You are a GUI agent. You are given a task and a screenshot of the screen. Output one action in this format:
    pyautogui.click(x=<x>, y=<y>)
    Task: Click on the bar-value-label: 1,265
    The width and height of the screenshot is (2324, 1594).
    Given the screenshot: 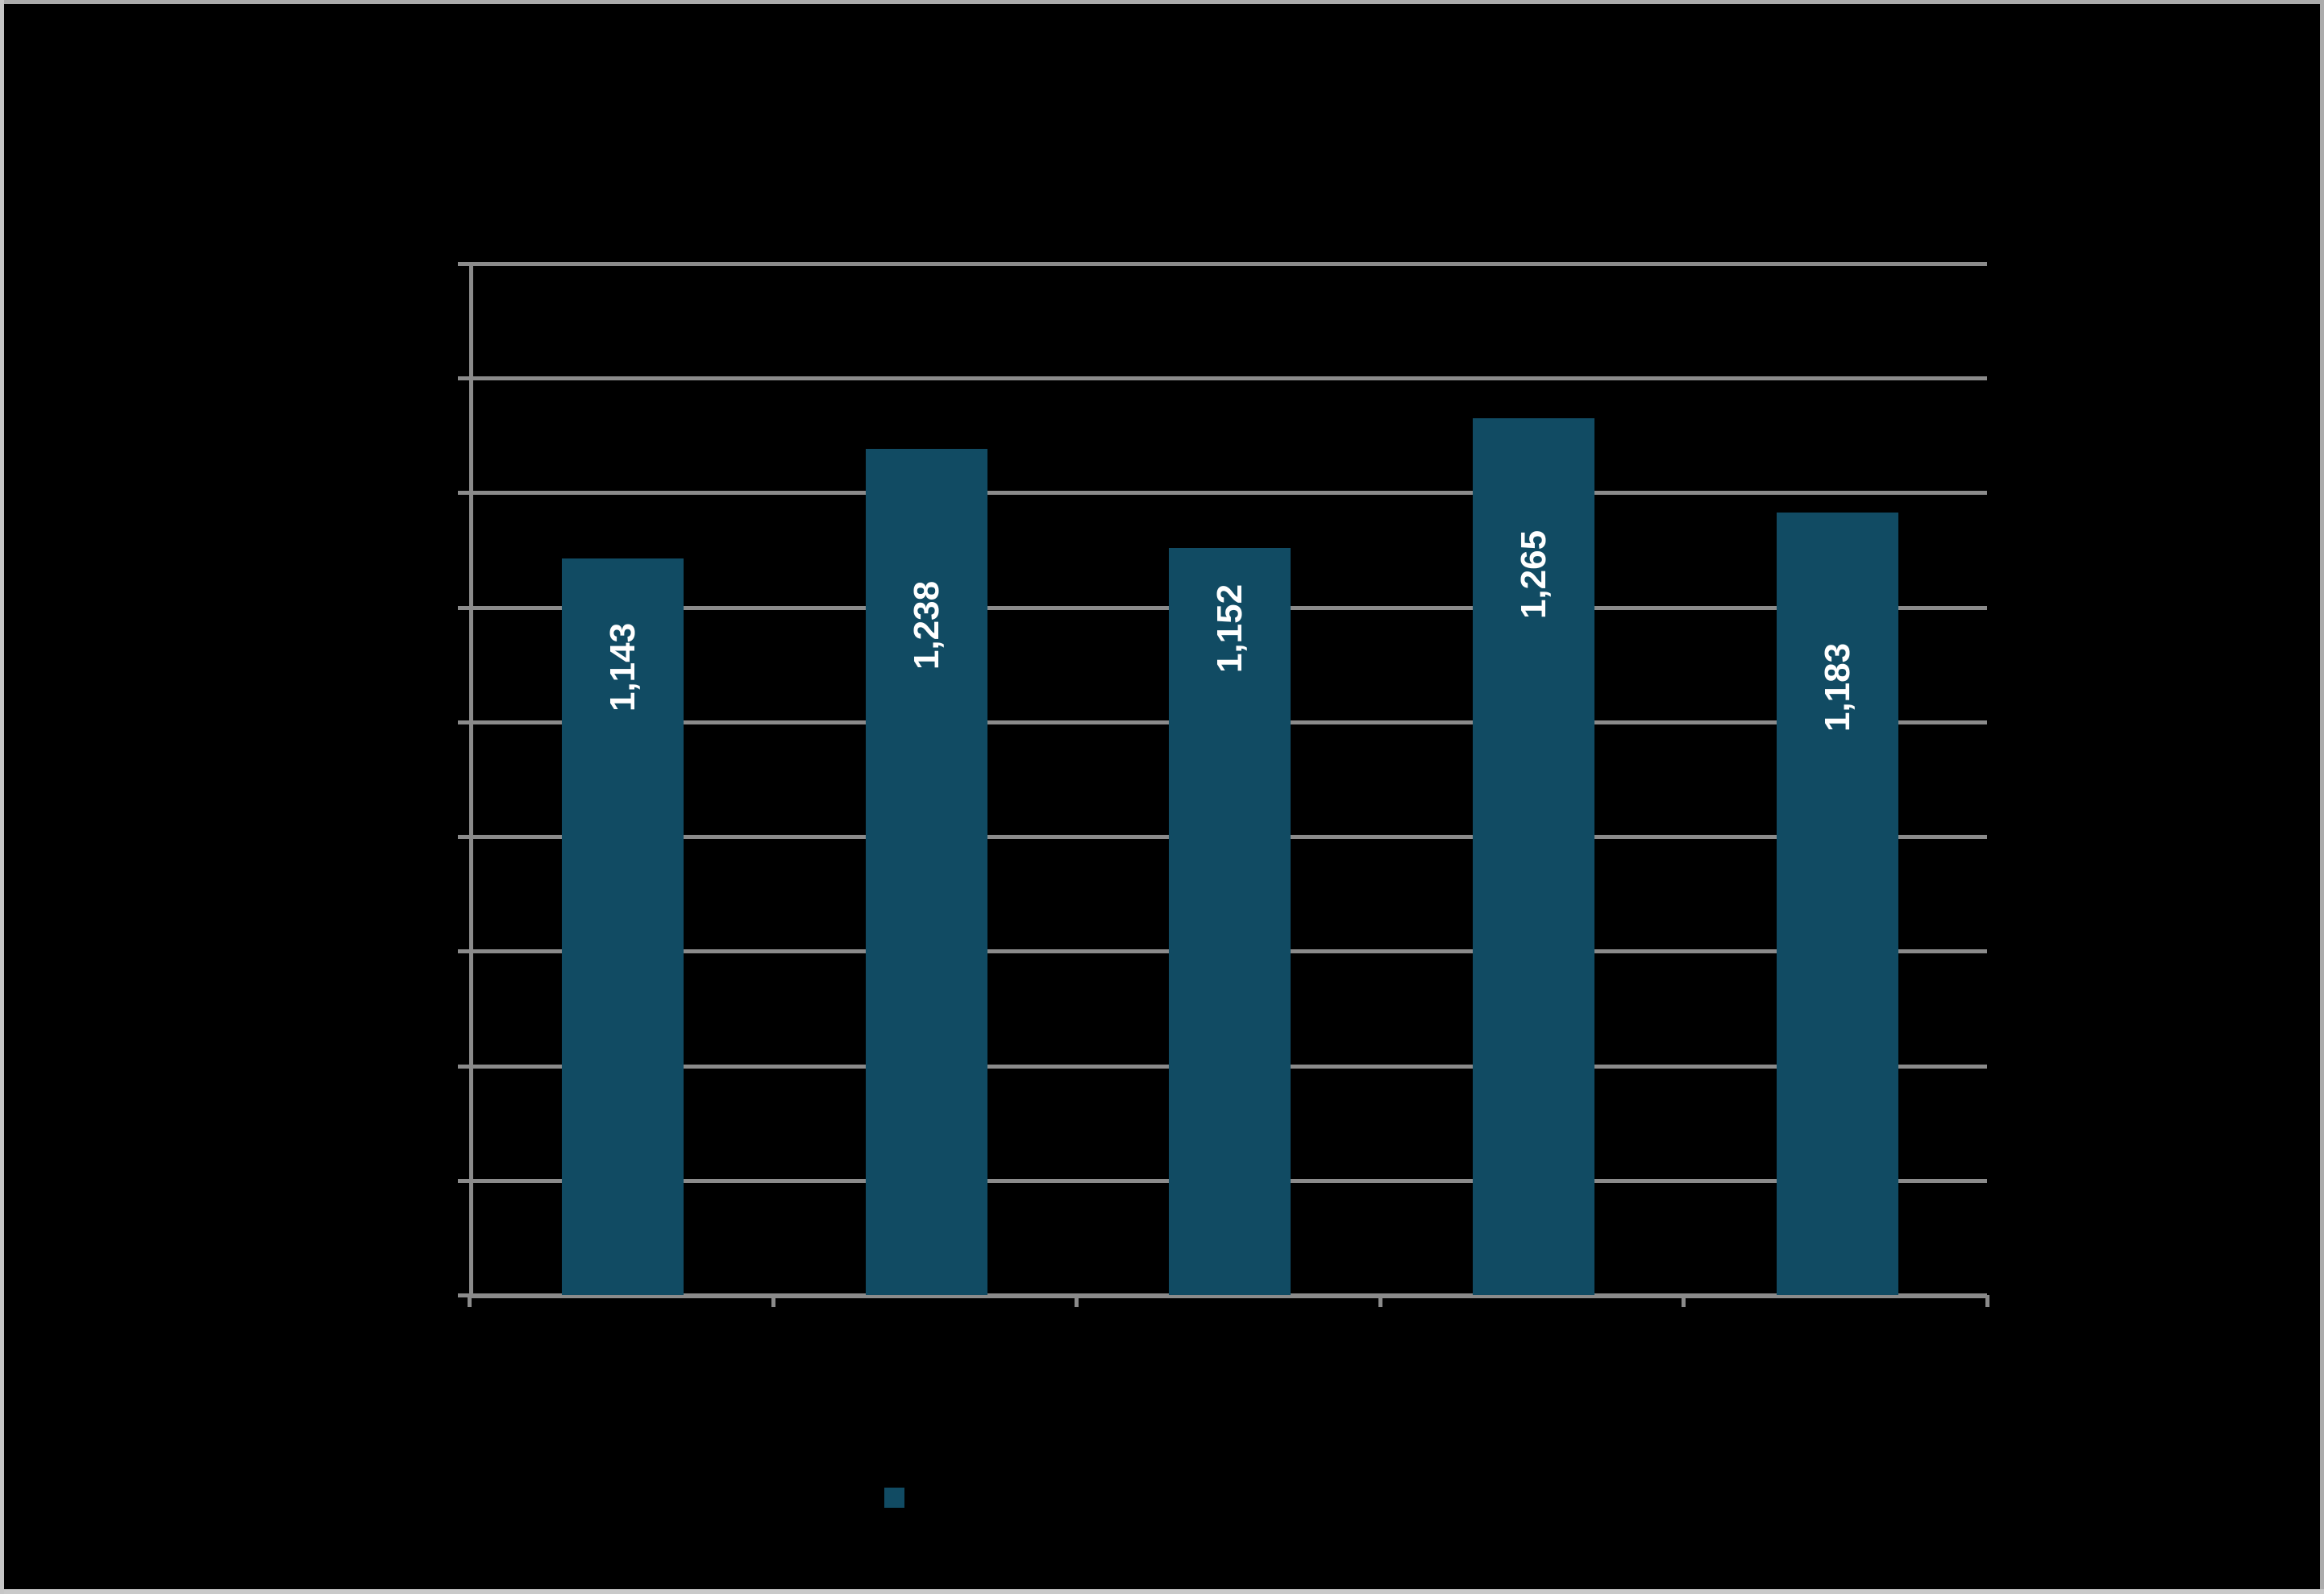 What is the action you would take?
    pyautogui.click(x=1533, y=574)
    